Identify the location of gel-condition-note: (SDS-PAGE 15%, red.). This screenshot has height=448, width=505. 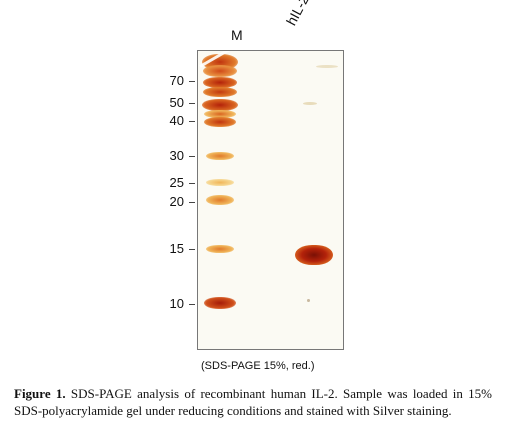
(258, 366).